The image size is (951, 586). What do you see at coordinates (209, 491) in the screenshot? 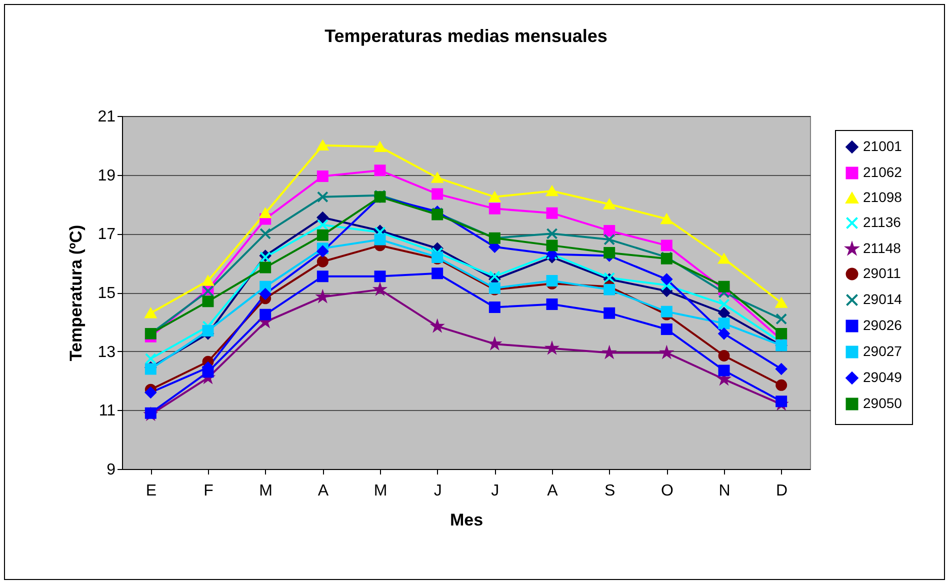
I see `x-tick-label: F` at bounding box center [209, 491].